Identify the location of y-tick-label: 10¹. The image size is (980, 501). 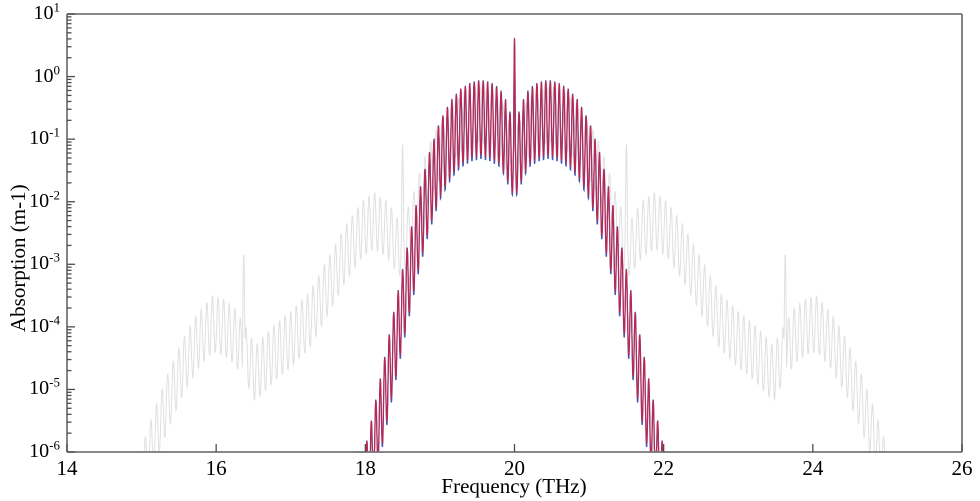
(47, 12).